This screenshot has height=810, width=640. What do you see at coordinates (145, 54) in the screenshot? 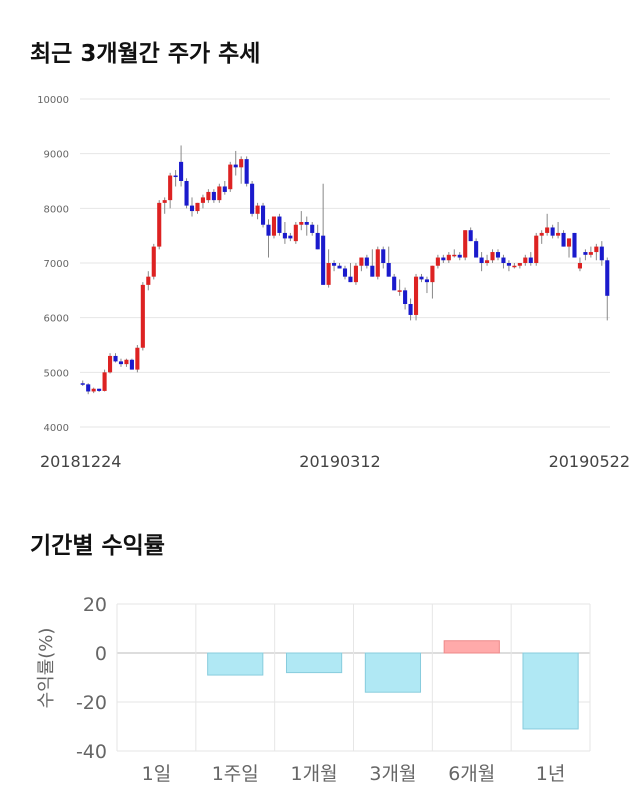
I see `price-trend-title: 최근 3개월간 주가 추세` at bounding box center [145, 54].